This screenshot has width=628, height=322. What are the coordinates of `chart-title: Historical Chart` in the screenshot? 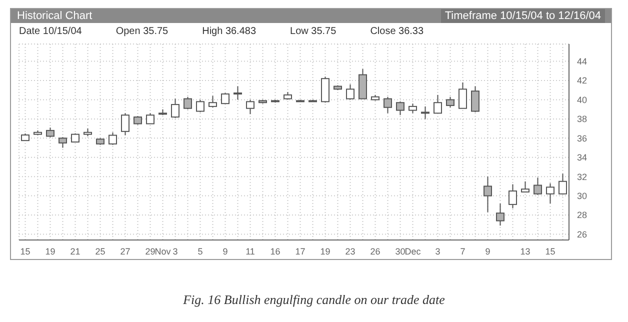 It's located at (54, 16).